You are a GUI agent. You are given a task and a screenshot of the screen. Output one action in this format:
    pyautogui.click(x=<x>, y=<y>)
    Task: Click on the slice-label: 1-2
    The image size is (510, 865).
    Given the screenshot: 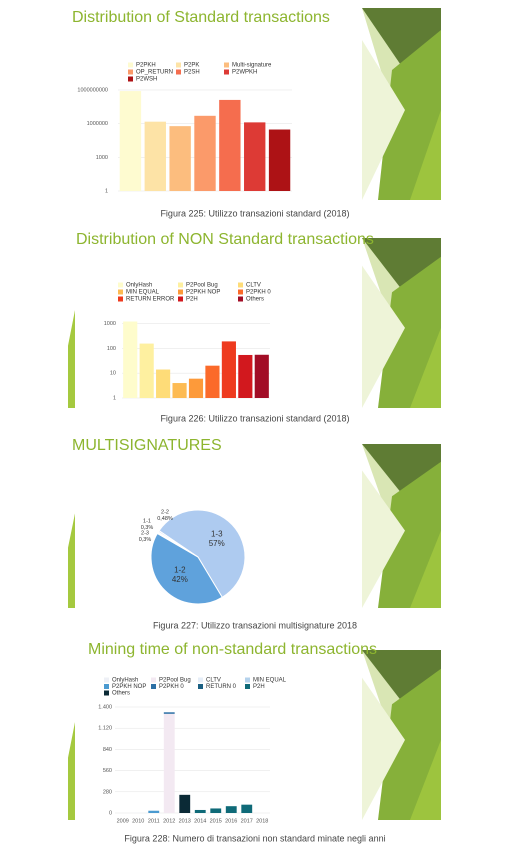 What is the action you would take?
    pyautogui.click(x=180, y=570)
    